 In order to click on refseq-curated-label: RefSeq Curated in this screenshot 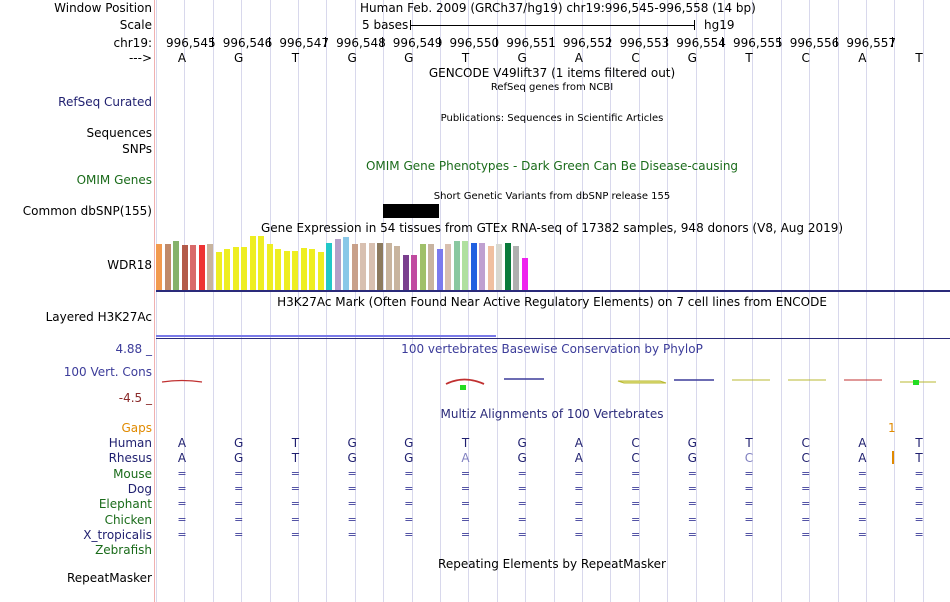, I will do `click(105, 102)`.